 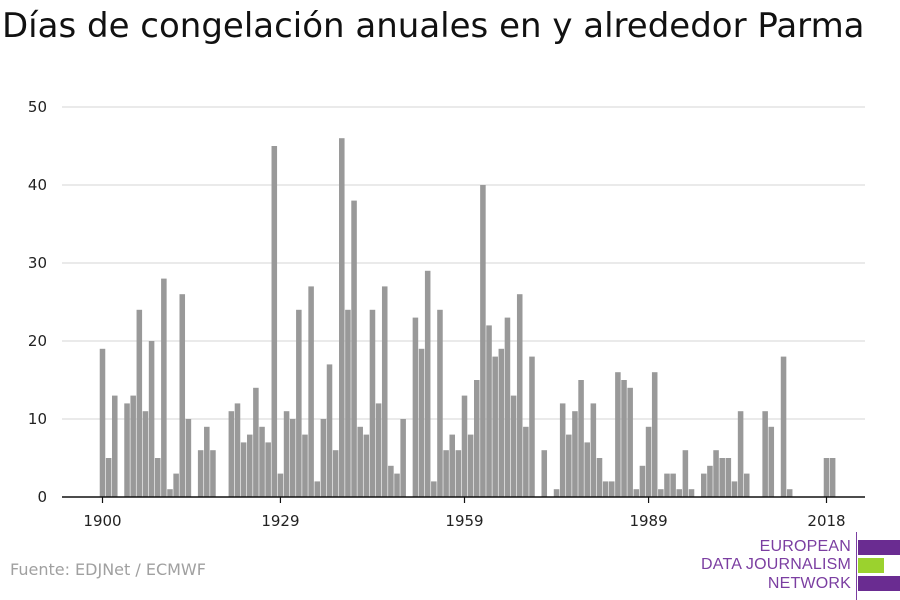 What do you see at coordinates (378, 450) in the screenshot?
I see `bar-1945` at bounding box center [378, 450].